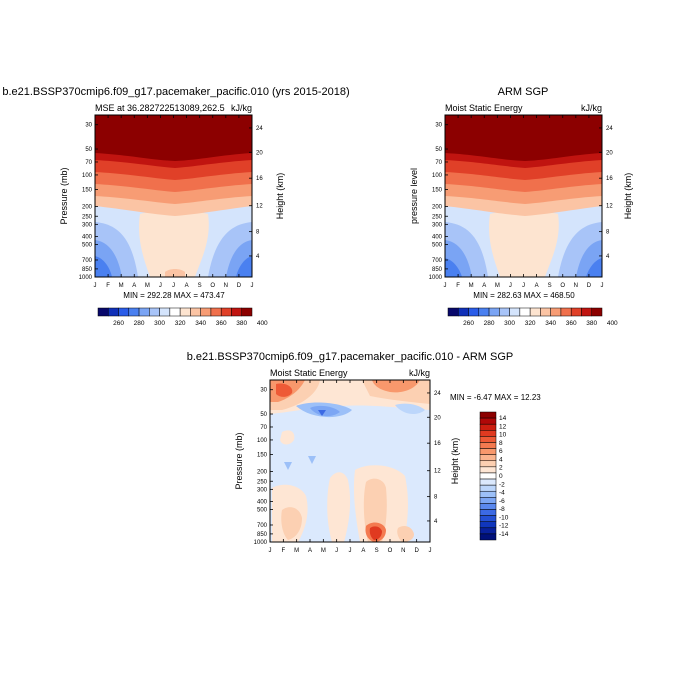  I want to click on colorbar-label: 8, so click(501, 443).